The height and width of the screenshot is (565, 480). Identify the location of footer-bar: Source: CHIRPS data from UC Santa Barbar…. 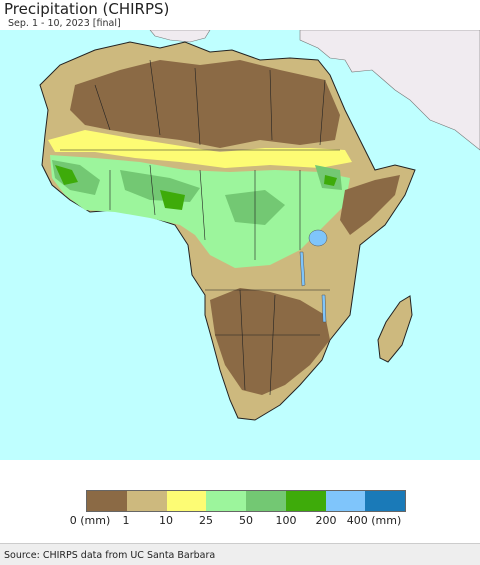
(240, 554).